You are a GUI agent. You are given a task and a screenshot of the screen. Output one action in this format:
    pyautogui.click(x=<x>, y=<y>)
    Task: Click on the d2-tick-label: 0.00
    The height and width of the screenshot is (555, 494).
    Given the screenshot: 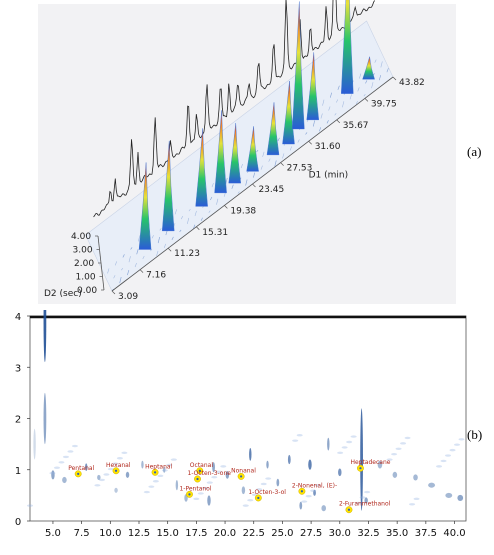 What is the action you would take?
    pyautogui.click(x=87, y=291)
    